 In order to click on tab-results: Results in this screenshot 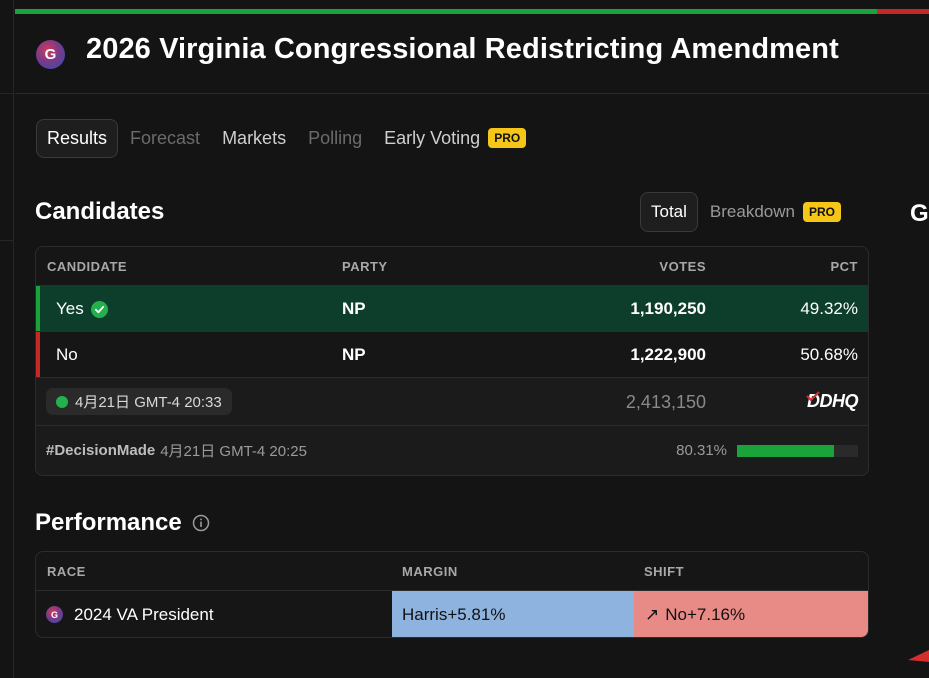, I will do `click(77, 138)`.